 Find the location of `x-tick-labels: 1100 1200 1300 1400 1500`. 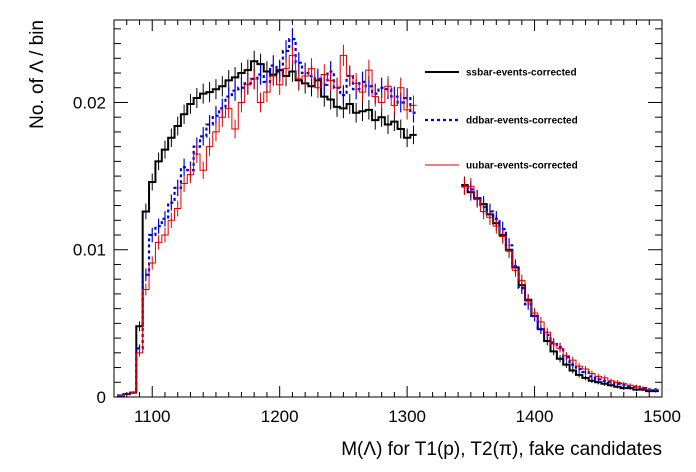

x-tick-labels: 1100 1200 1300 1400 1500 is located at coordinates (407, 416).